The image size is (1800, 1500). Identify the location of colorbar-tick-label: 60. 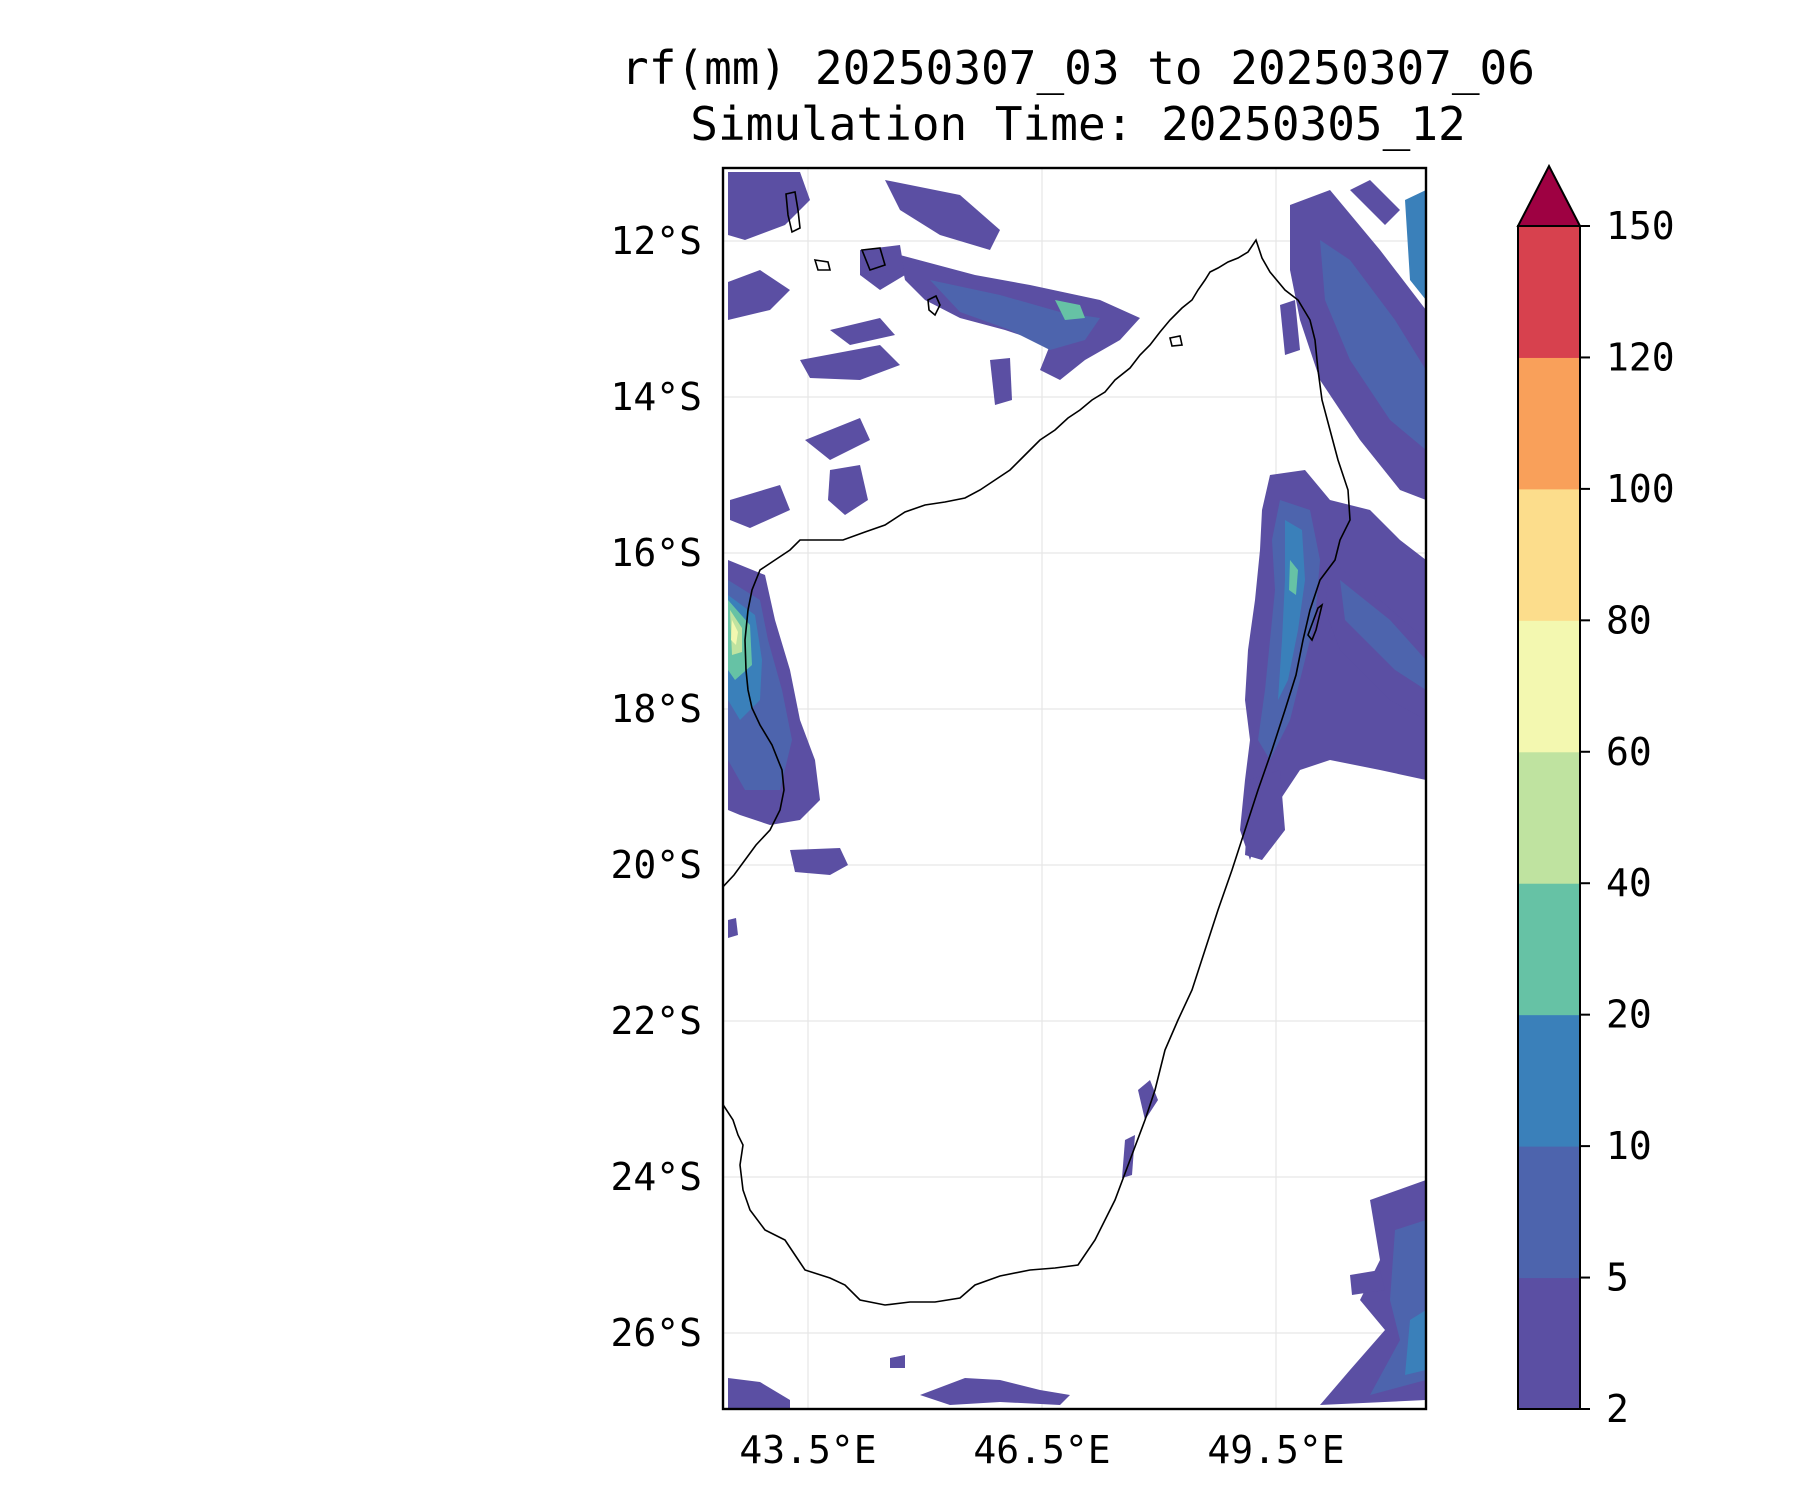
(1629, 752).